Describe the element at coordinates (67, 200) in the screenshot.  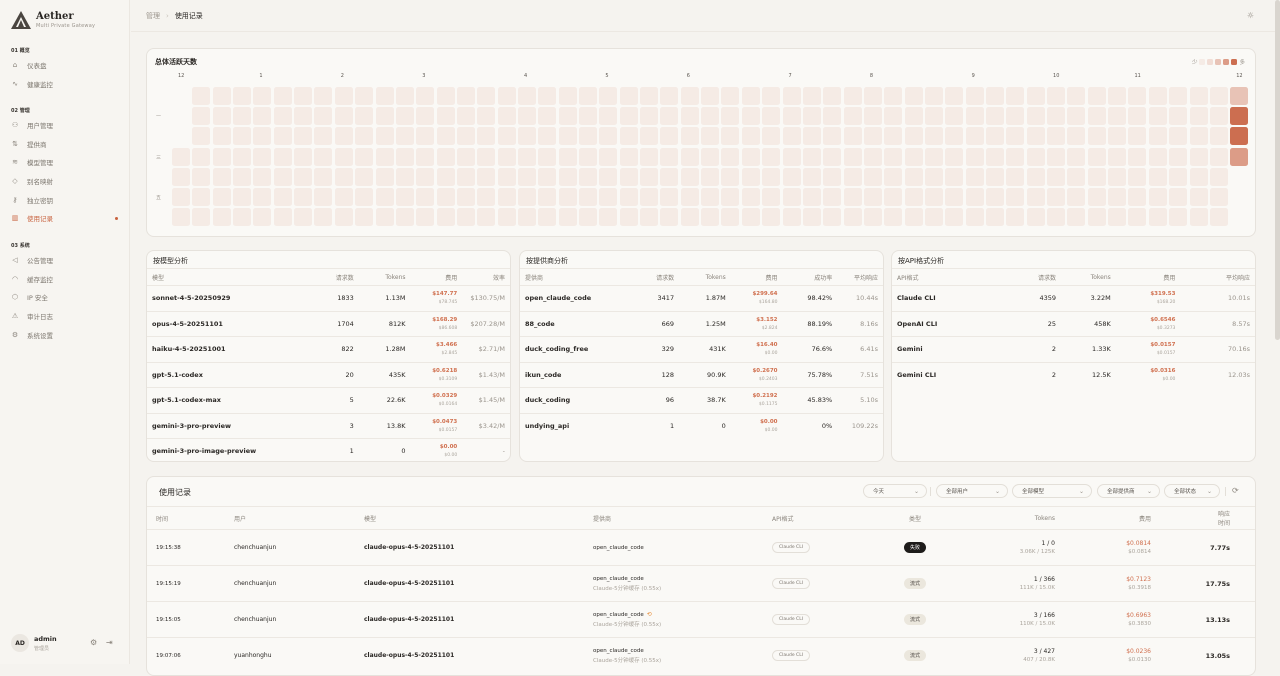
I see `sidebar-item: ⚷ 独立密钥` at that location.